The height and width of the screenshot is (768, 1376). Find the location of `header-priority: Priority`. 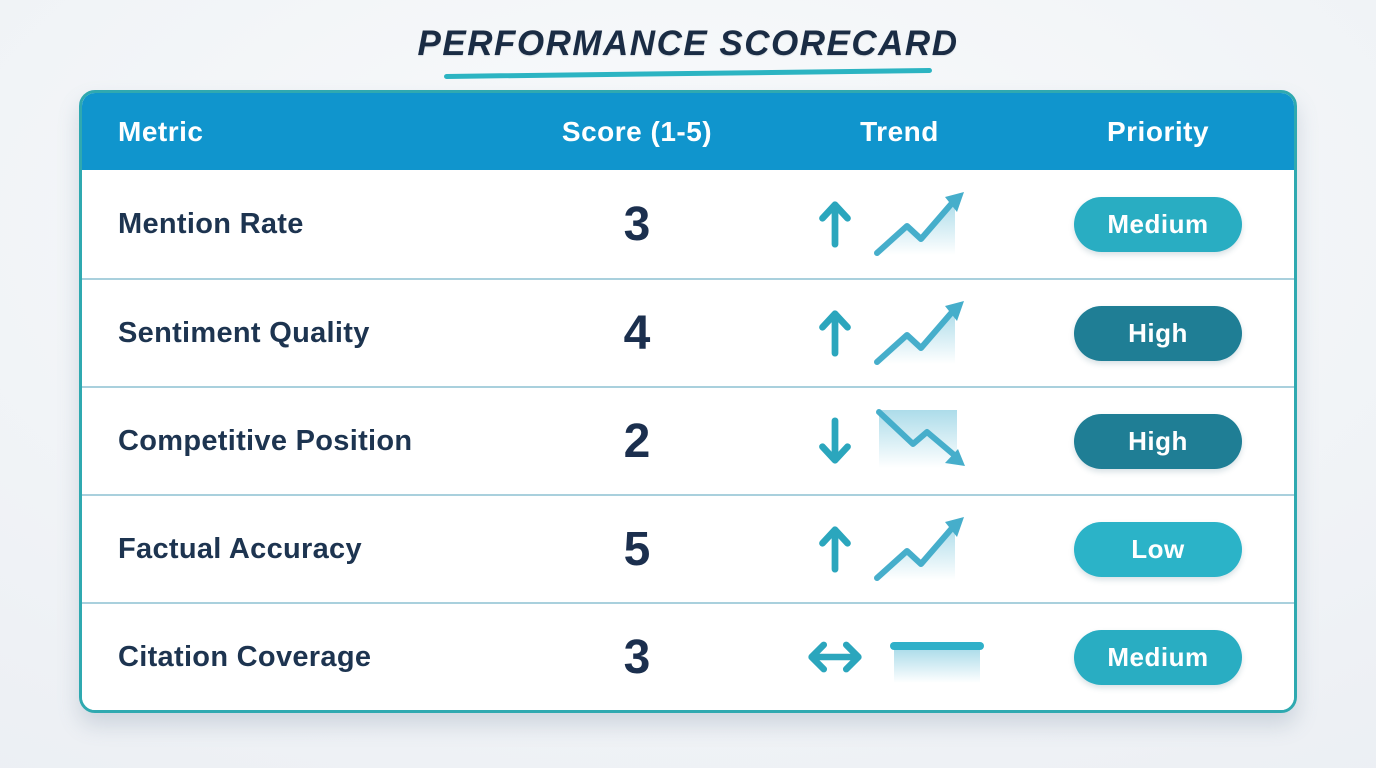

header-priority: Priority is located at coordinates (1158, 131).